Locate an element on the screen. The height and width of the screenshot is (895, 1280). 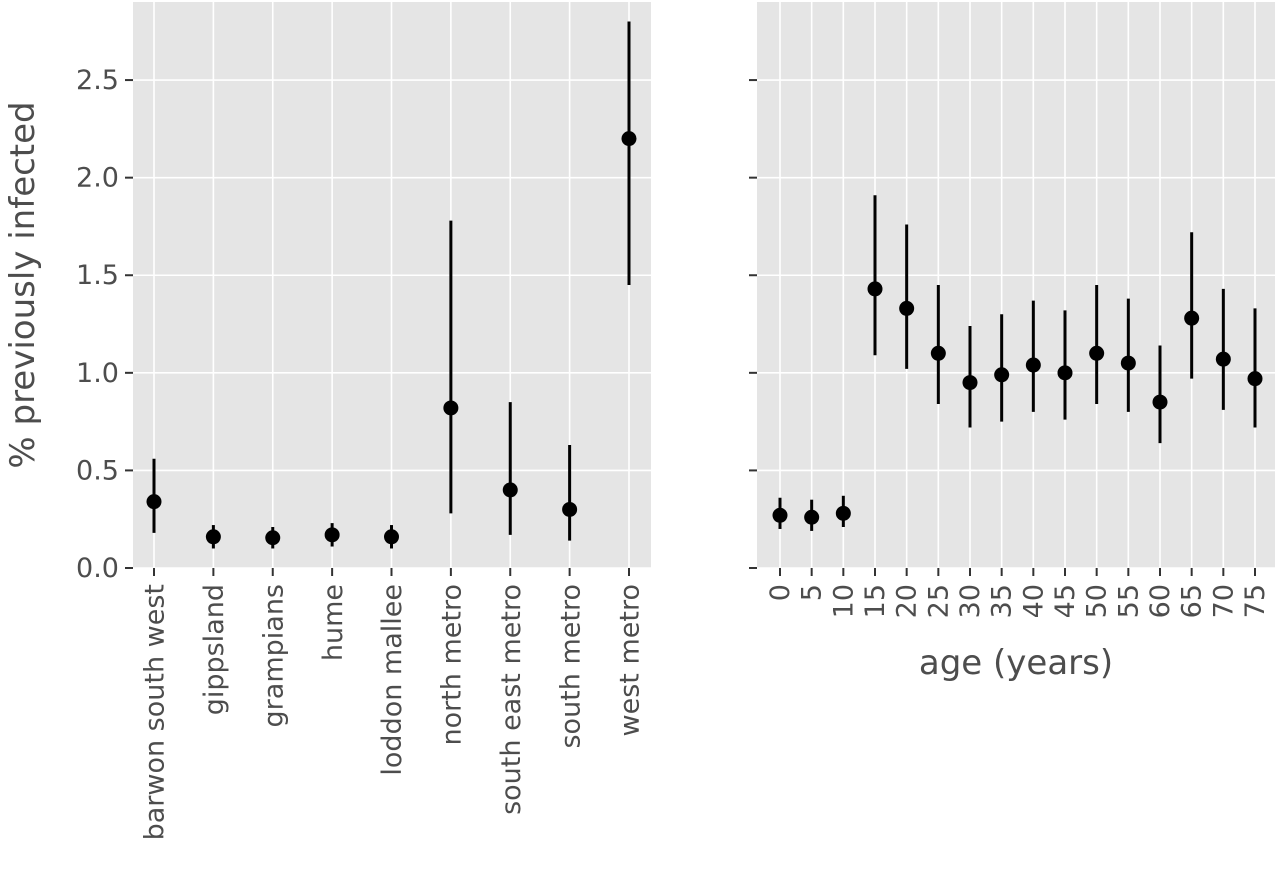
x-tick-label-age: 25 is located at coordinates (938, 601).